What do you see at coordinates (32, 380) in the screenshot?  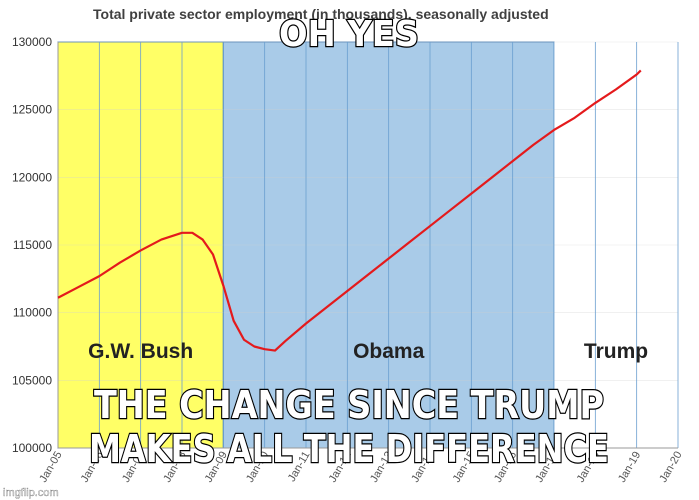 I see `y-tick-label: 105000` at bounding box center [32, 380].